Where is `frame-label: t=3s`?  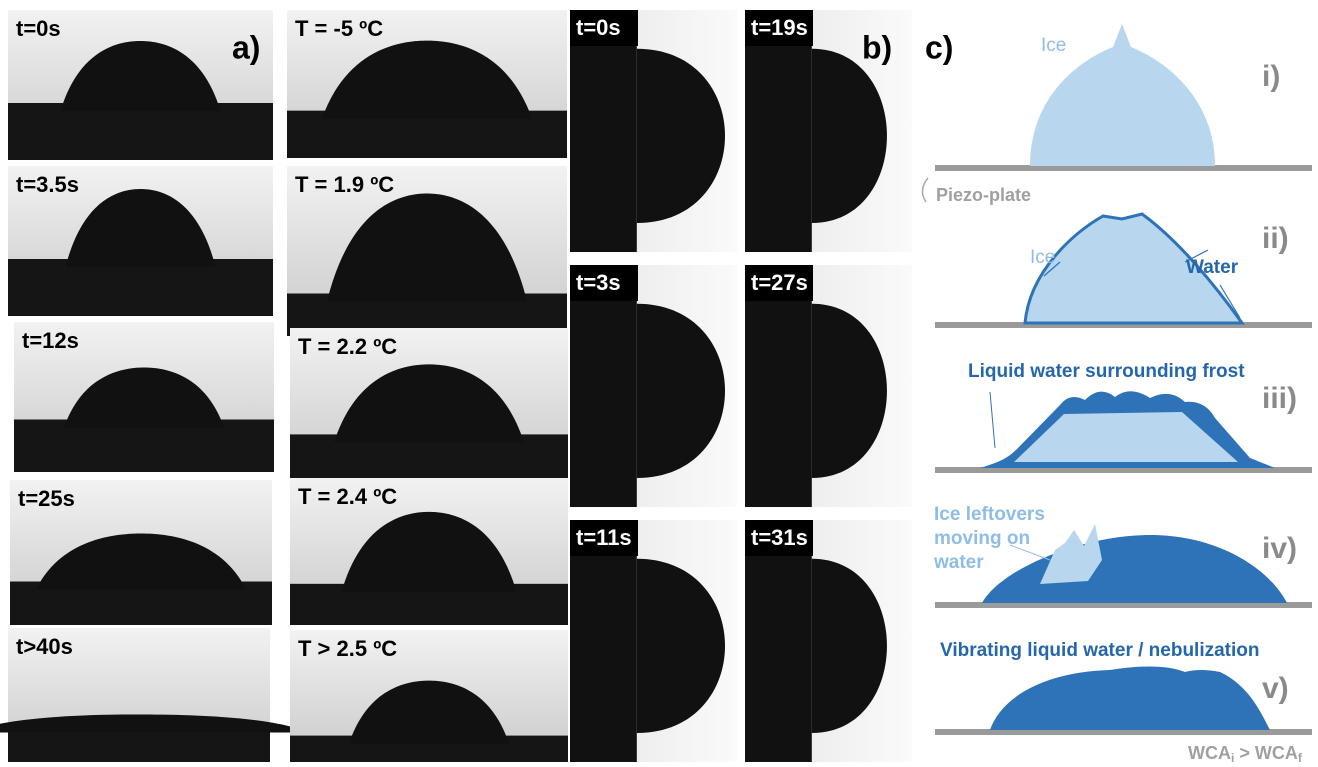 frame-label: t=3s is located at coordinates (598, 282).